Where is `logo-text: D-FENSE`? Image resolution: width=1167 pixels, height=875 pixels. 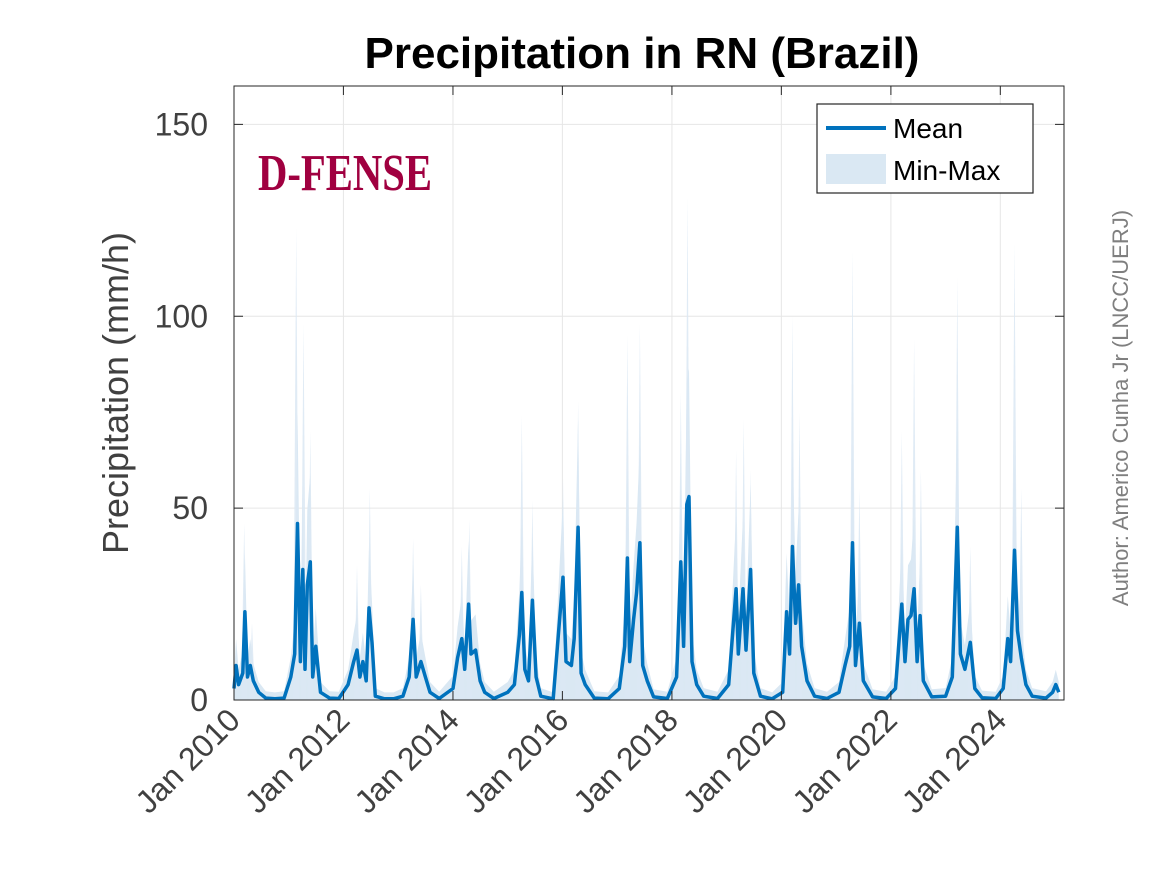 logo-text: D-FENSE is located at coordinates (345, 173).